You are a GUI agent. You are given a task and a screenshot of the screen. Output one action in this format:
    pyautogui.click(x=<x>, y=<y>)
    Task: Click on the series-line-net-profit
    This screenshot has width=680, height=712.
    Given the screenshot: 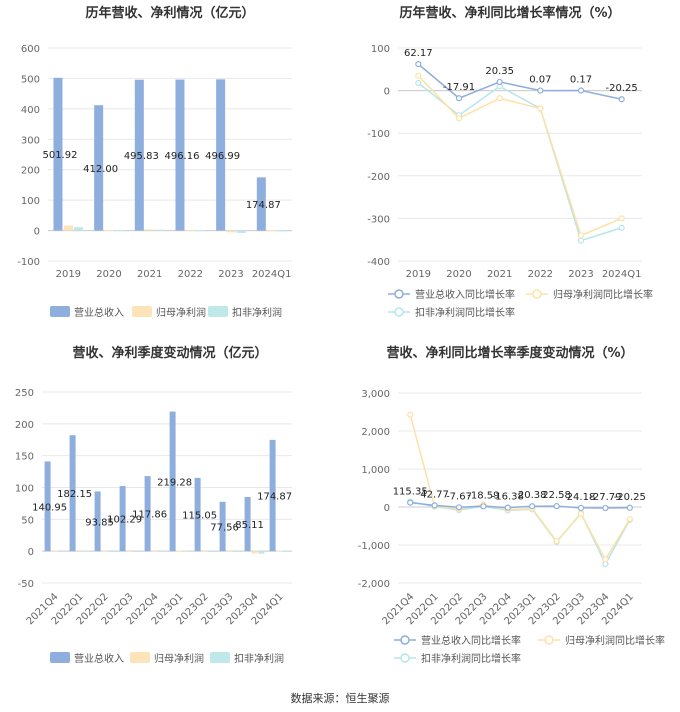 What is the action you would take?
    pyautogui.click(x=520, y=487)
    